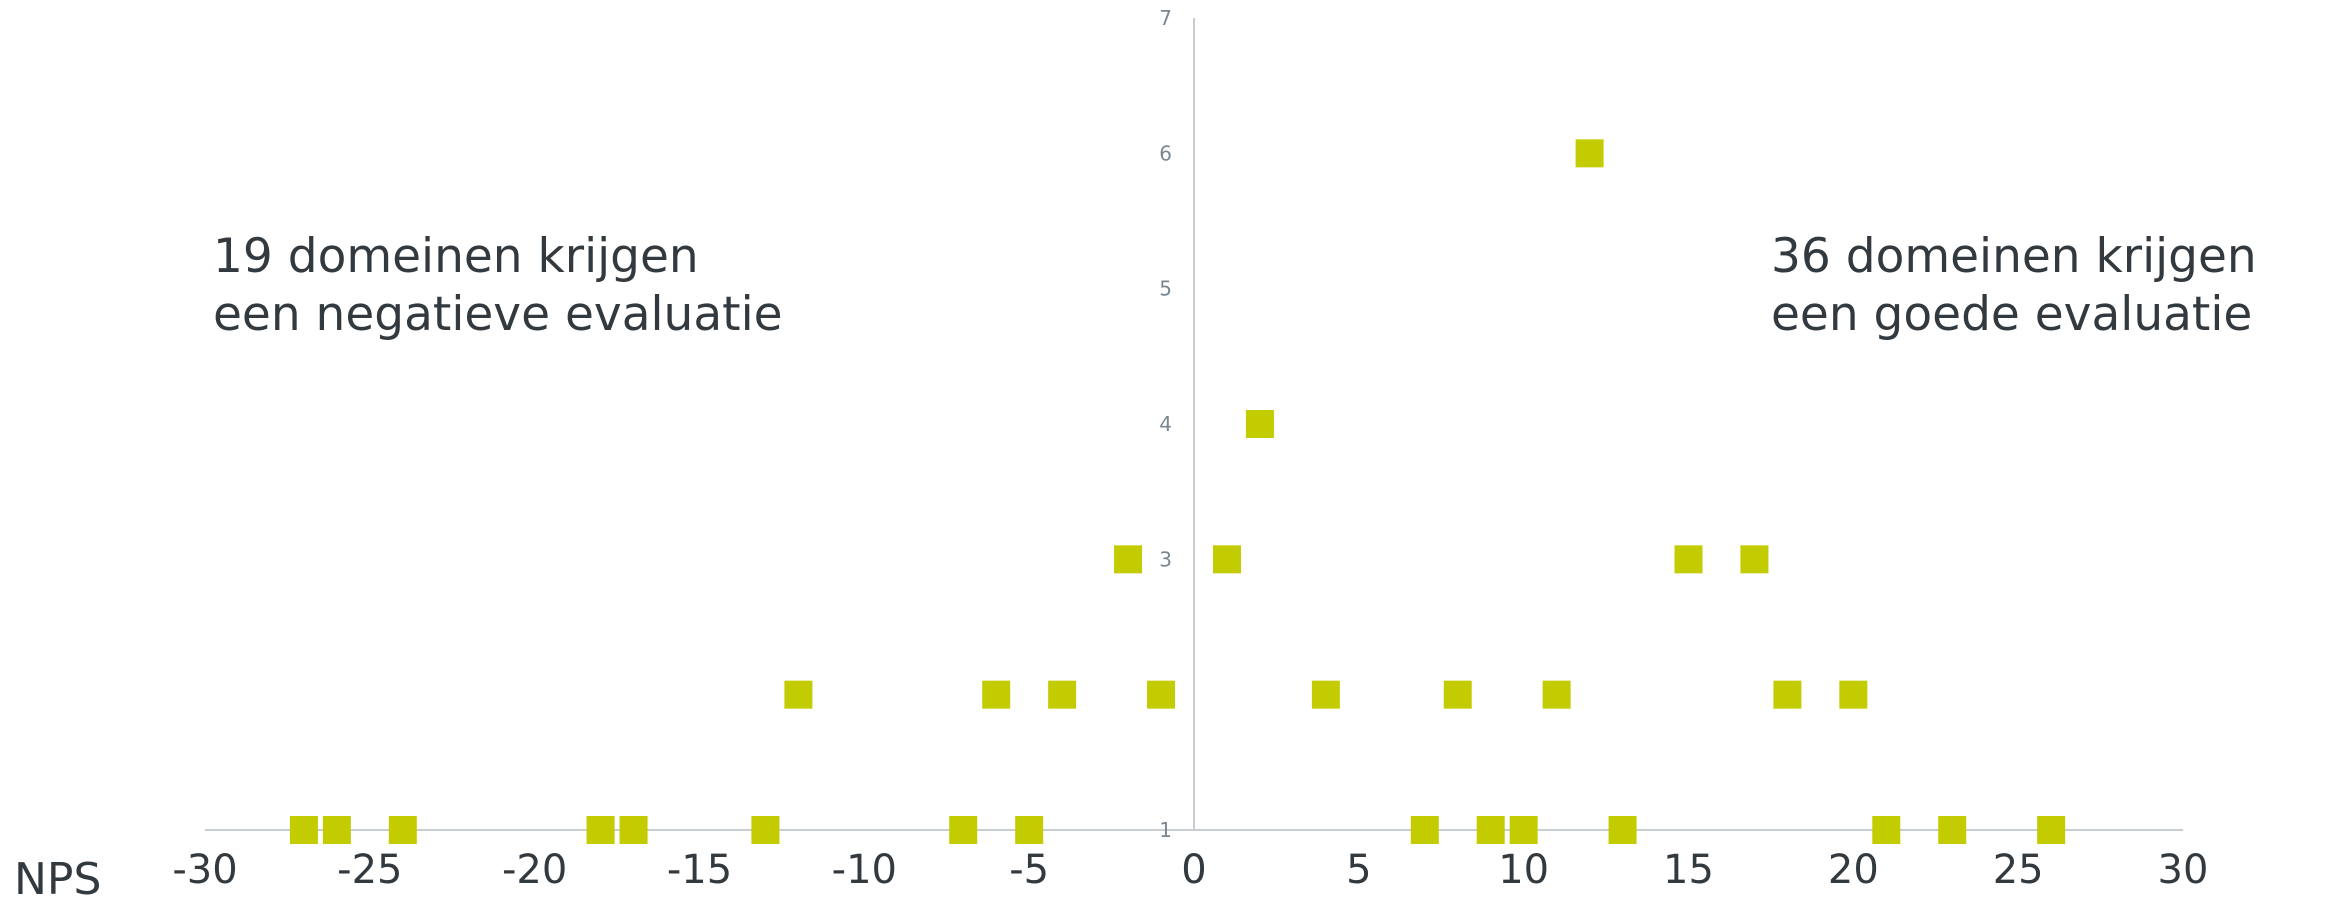  What do you see at coordinates (1853, 870) in the screenshot?
I see `x-tick-label: 20` at bounding box center [1853, 870].